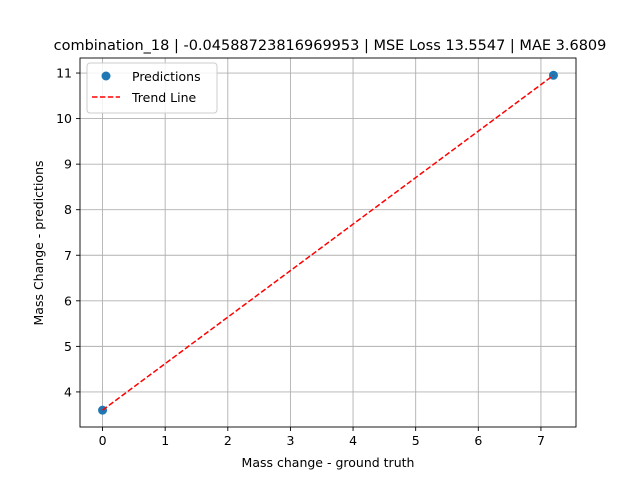  I want to click on x-tick-label: 4, so click(353, 440).